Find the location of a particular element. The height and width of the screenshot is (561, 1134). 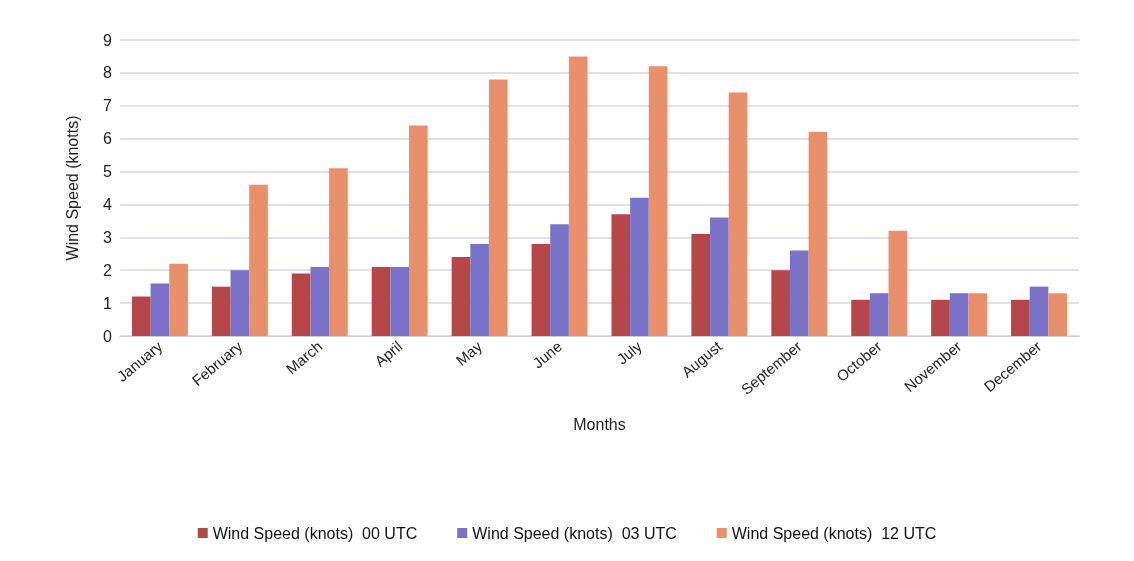

y-tick-label: 9 is located at coordinates (108, 40).